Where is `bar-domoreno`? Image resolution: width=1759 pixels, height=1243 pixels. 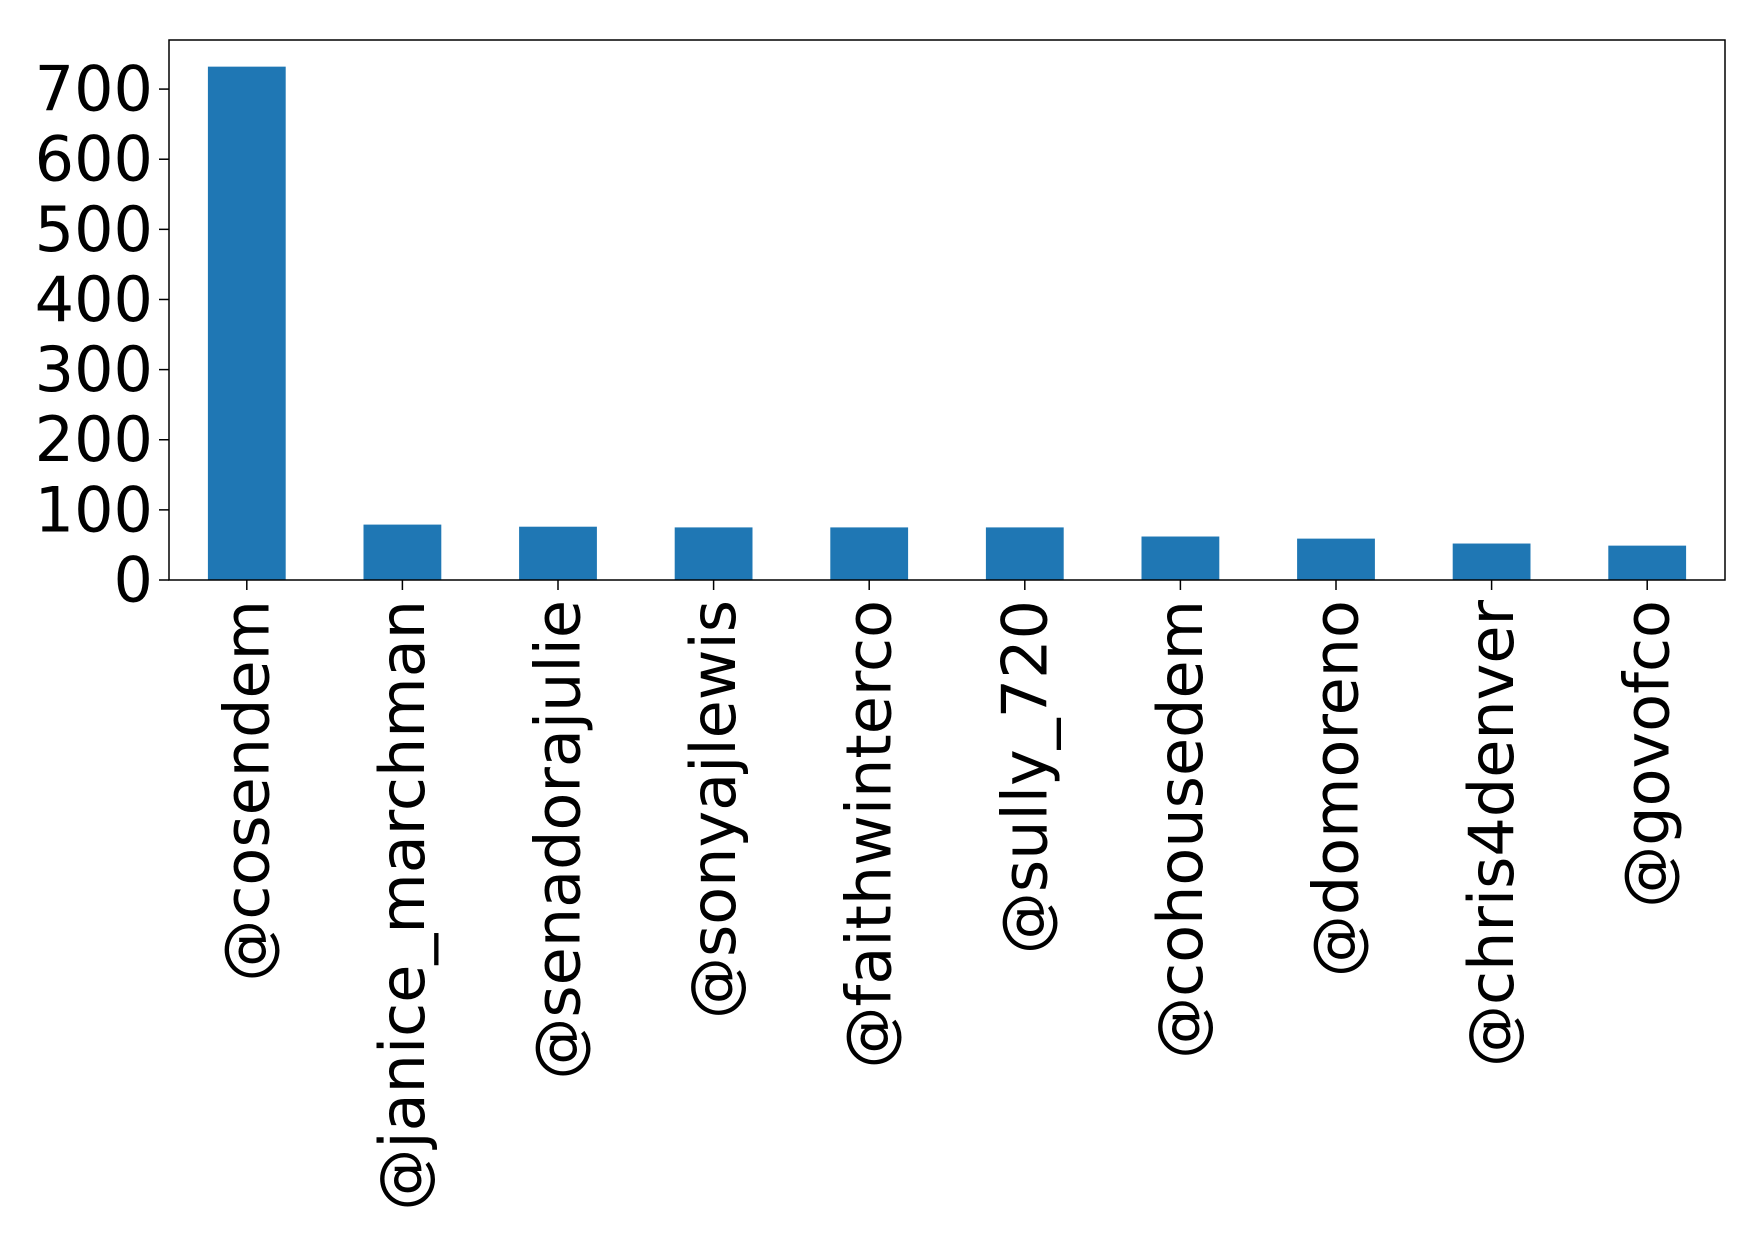 bar-domoreno is located at coordinates (1336, 559).